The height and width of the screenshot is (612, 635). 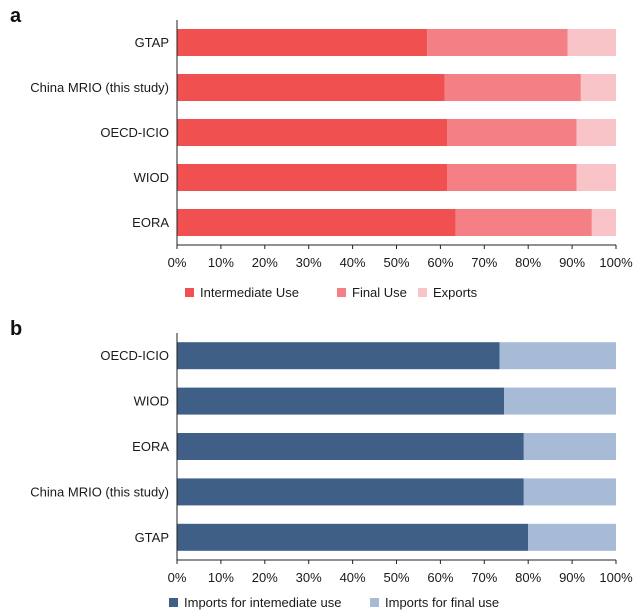 What do you see at coordinates (263, 602) in the screenshot?
I see `legend-label-1: Imports for intemediate use` at bounding box center [263, 602].